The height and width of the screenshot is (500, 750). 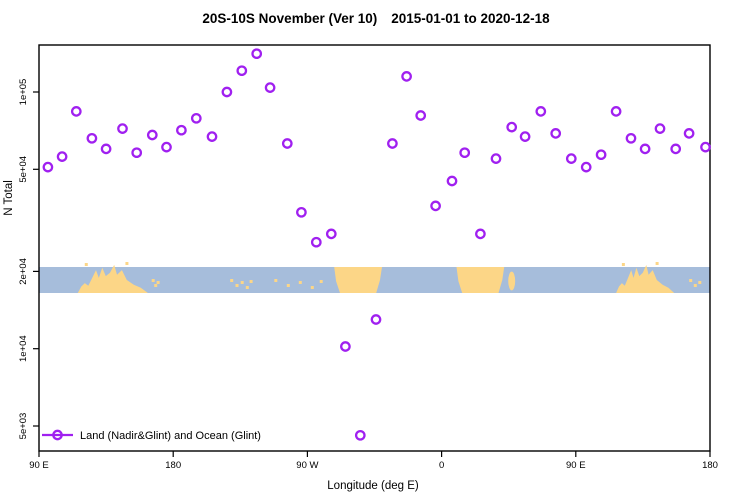 What do you see at coordinates (441, 465) in the screenshot?
I see `x-tick-label: 0` at bounding box center [441, 465].